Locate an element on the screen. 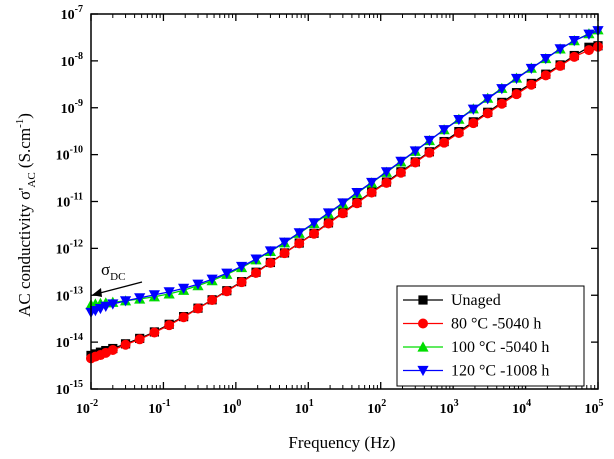 The height and width of the screenshot is (459, 614). y-tick-exponent: -12 is located at coordinates (76, 243).